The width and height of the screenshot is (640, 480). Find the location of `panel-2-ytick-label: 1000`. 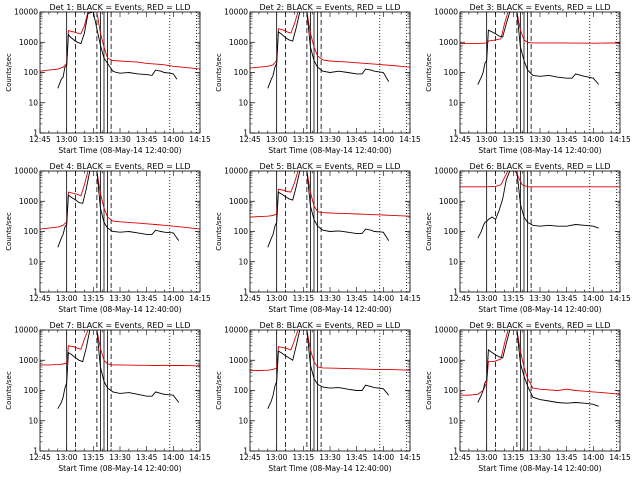

panel-2-ytick-label: 1000 is located at coordinates (238, 42).